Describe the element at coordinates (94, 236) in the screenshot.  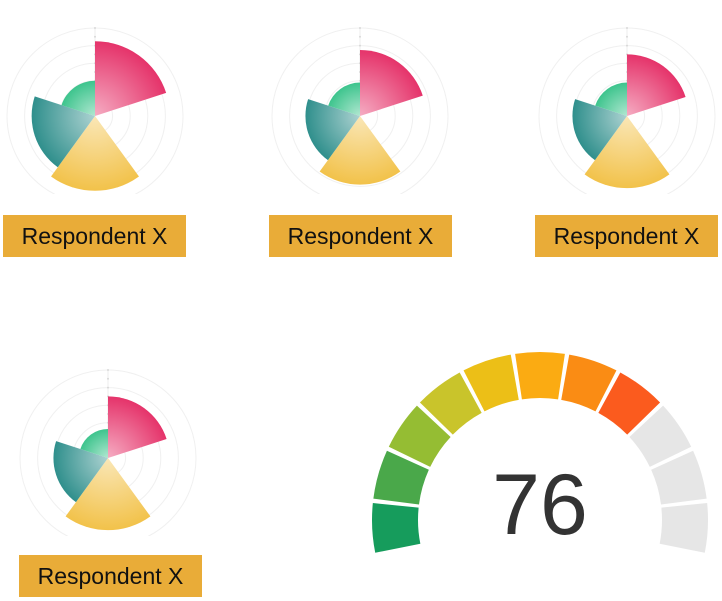
I see `respondent-label-1: Respondent X` at that location.